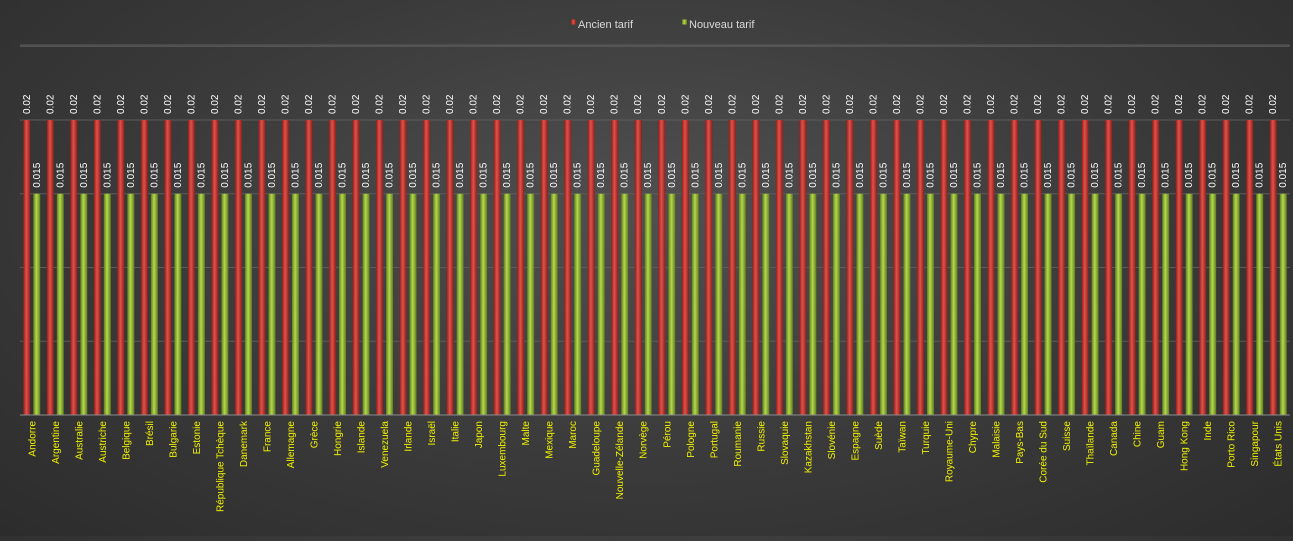 This screenshot has width=1293, height=541. I want to click on category-label: Corée du Sud, so click(1044, 452).